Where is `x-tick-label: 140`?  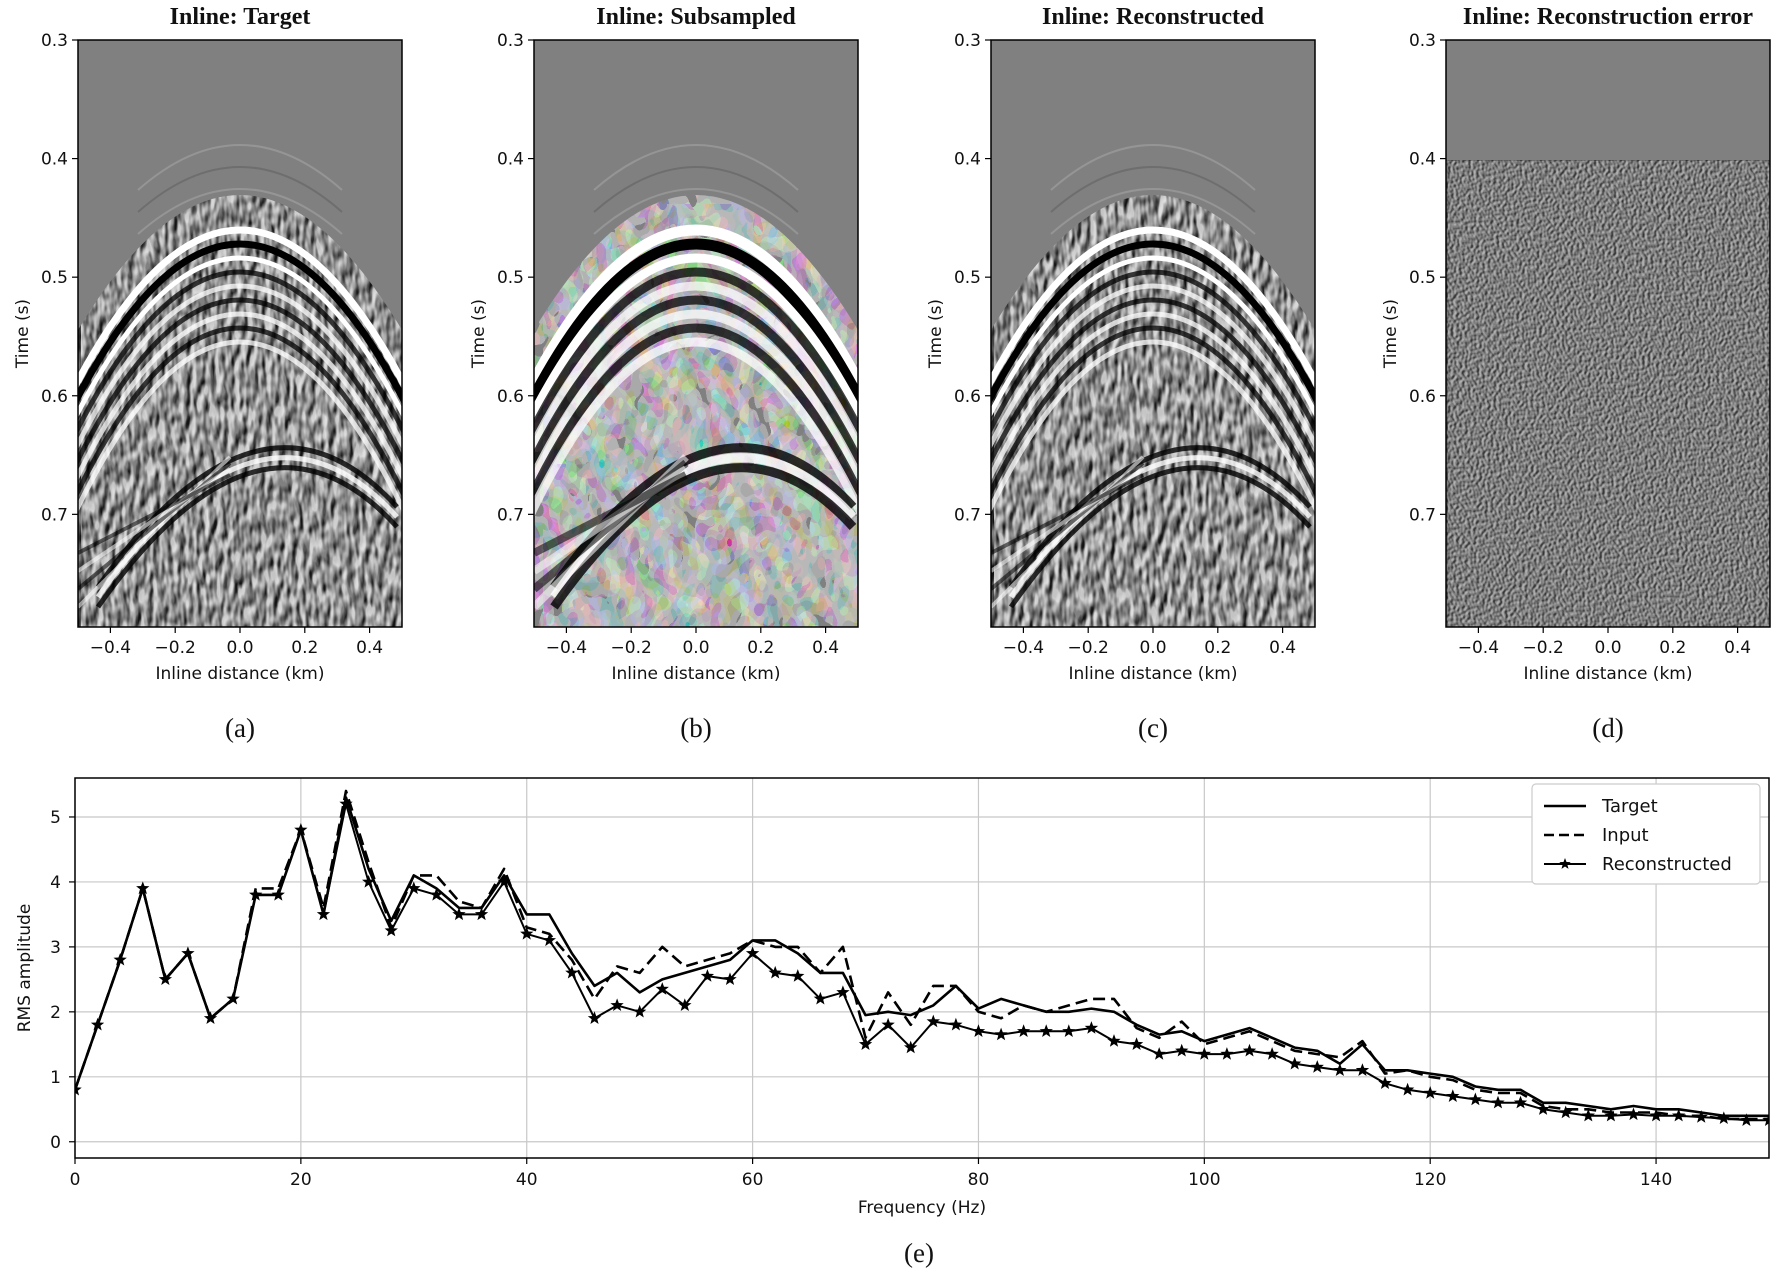
x-tick-label: 140 is located at coordinates (1656, 1180).